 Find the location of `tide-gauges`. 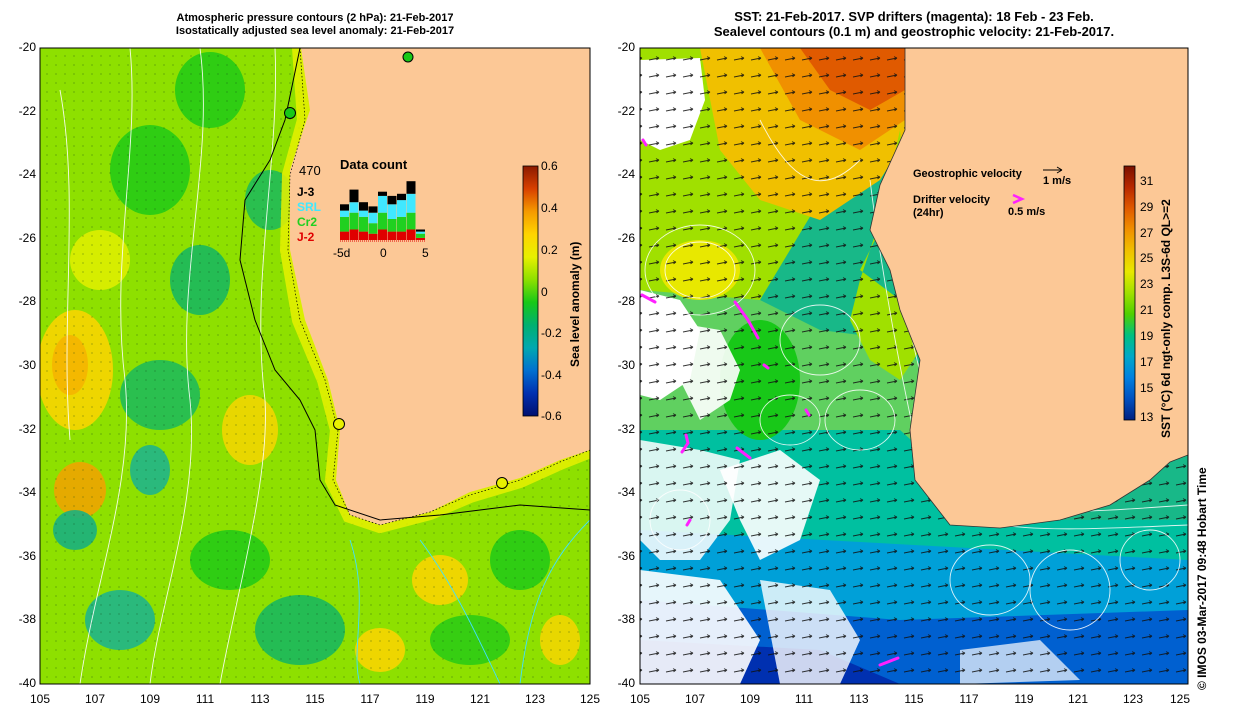

tide-gauges is located at coordinates (396, 270).